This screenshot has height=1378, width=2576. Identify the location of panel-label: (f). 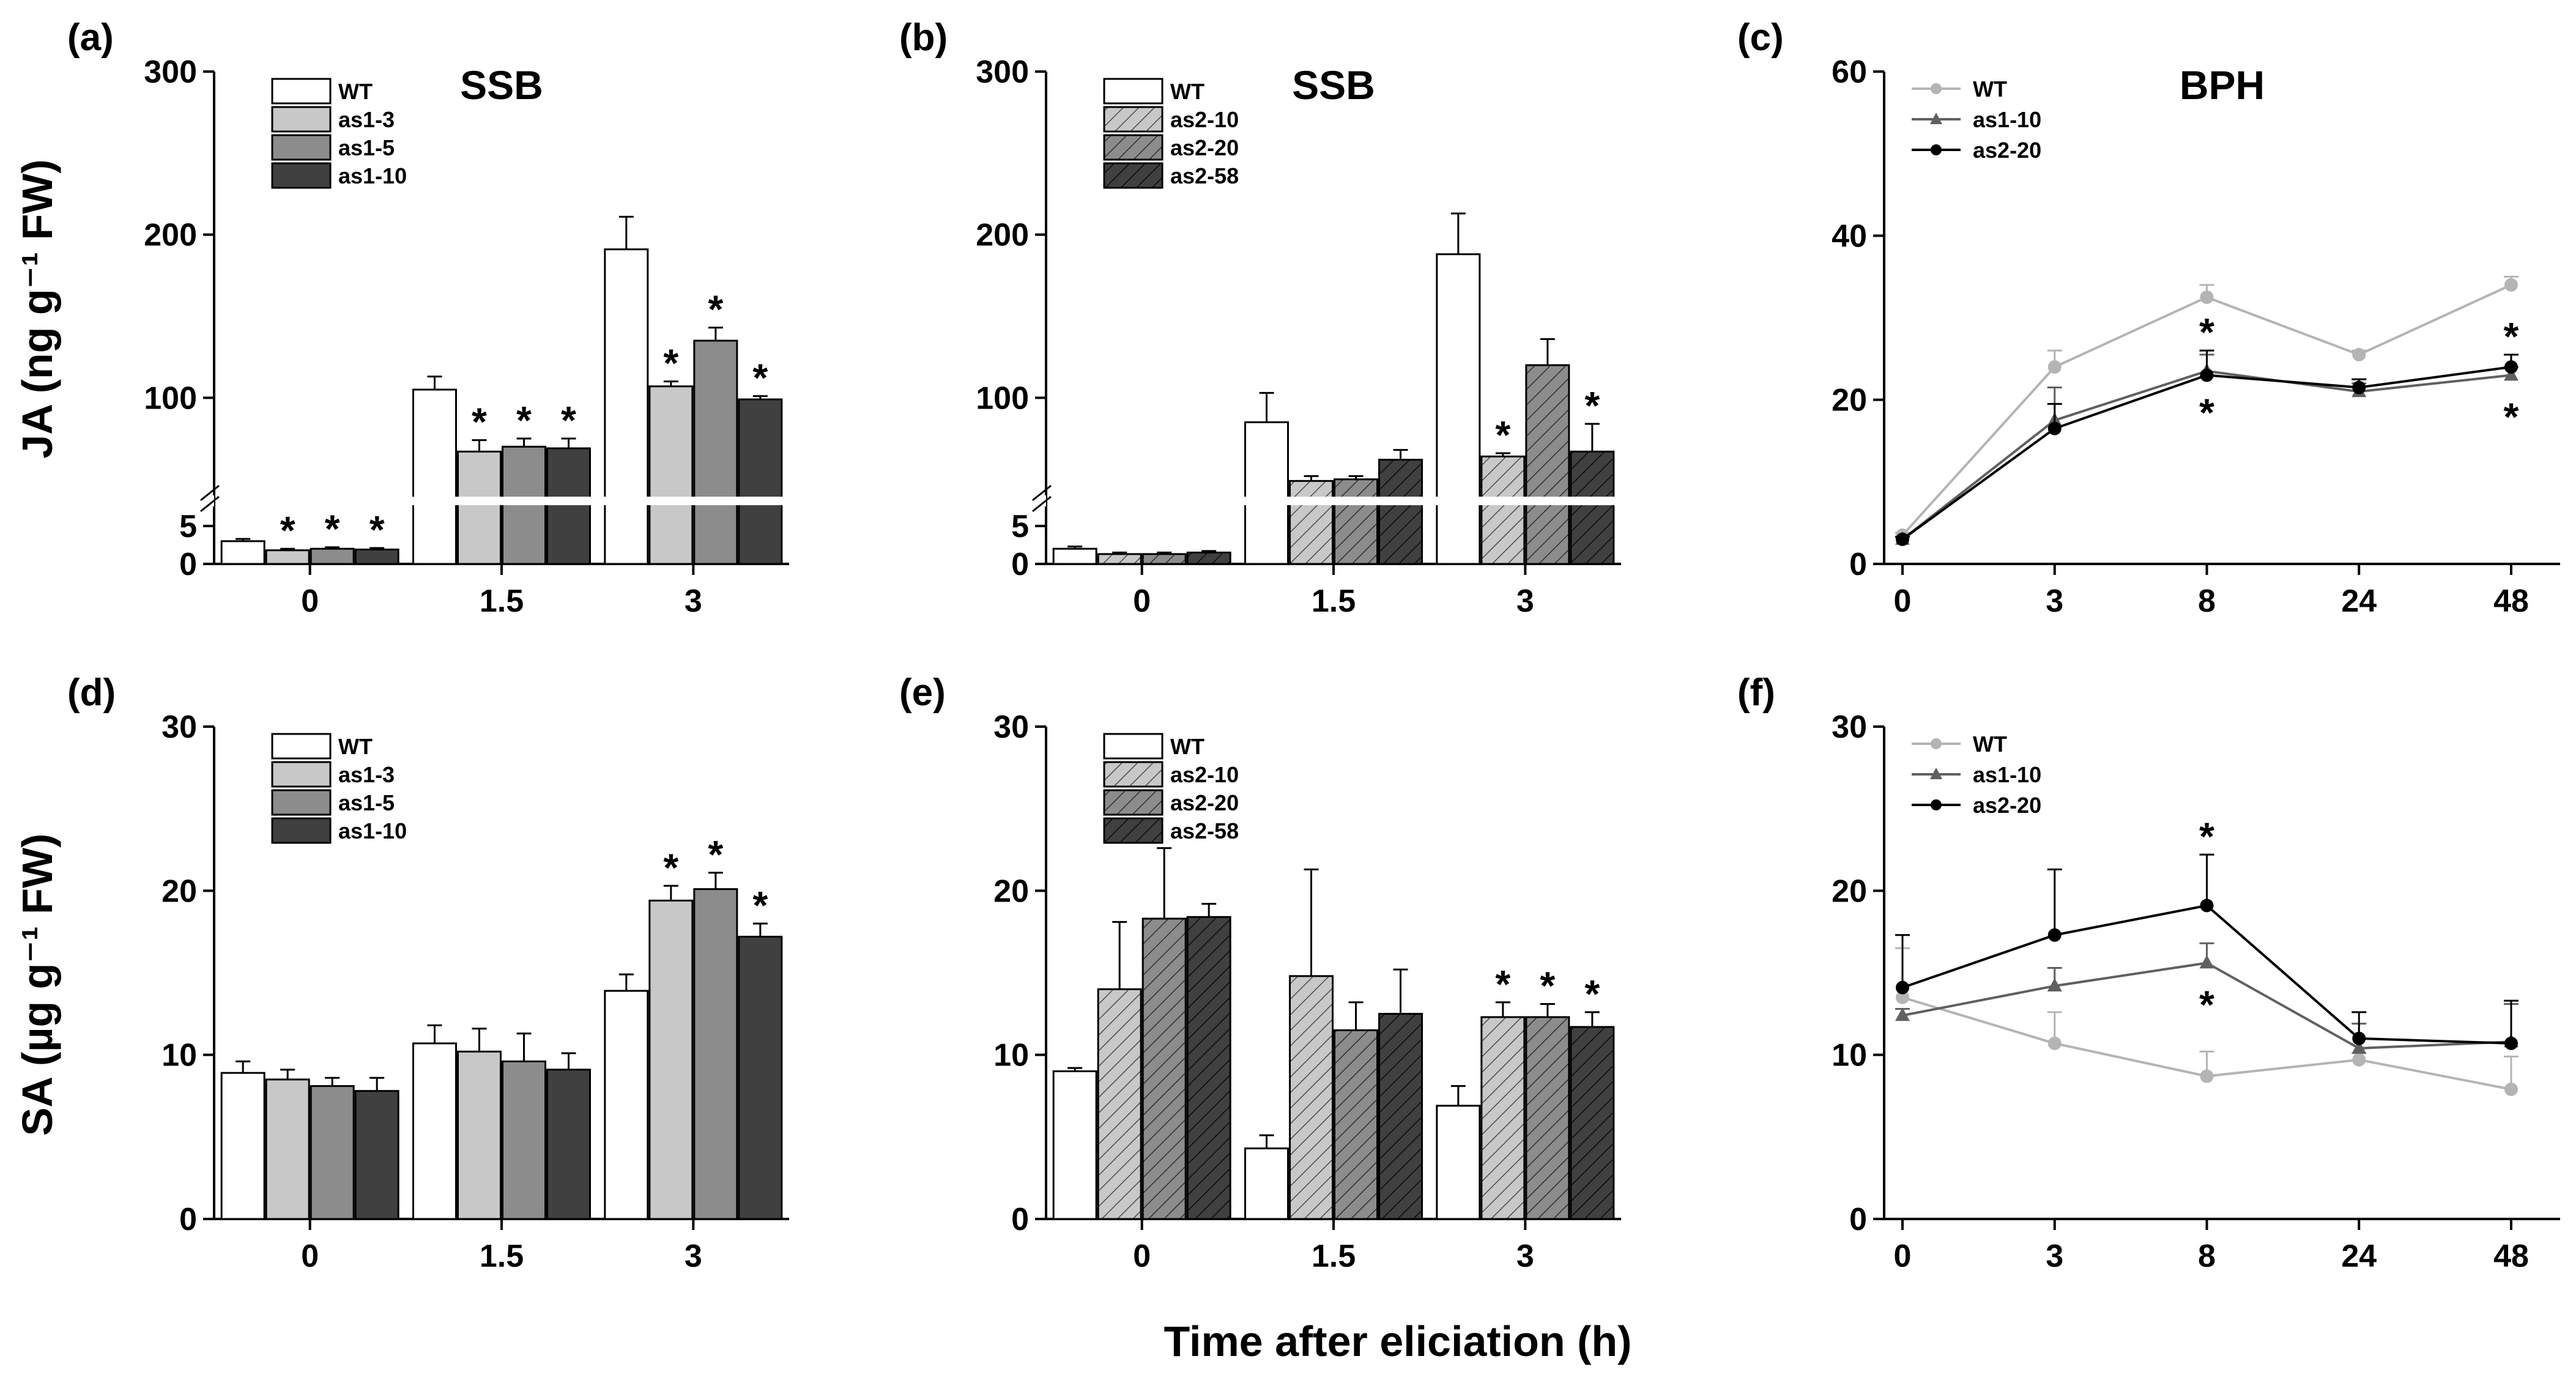
(1756, 693).